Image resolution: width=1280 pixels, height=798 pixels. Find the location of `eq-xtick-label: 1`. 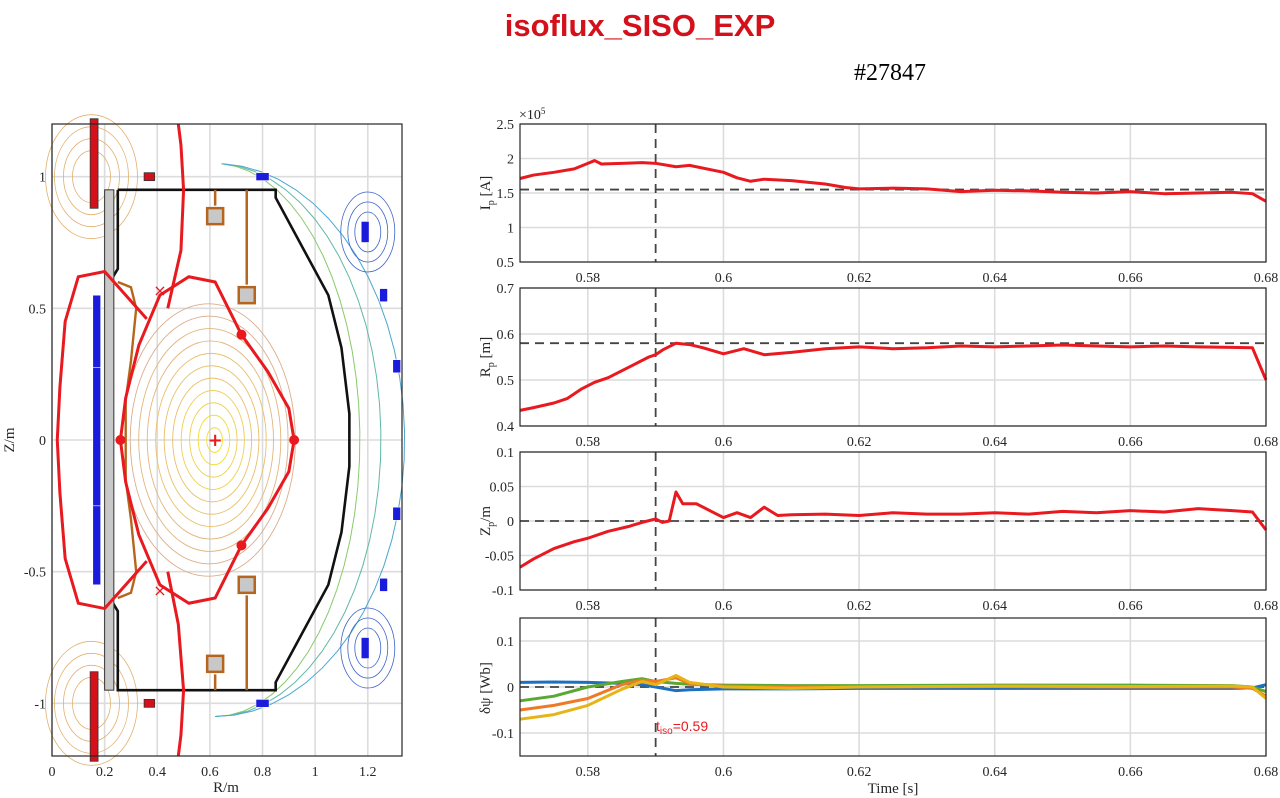

eq-xtick-label: 1 is located at coordinates (315, 772).